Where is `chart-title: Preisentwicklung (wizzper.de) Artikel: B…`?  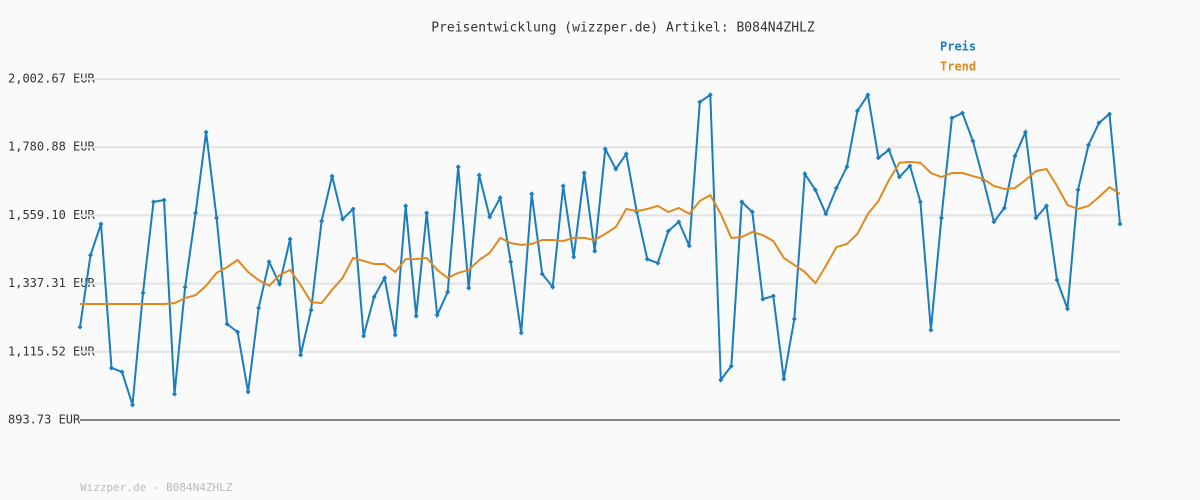
chart-title: Preisentwicklung (wizzper.de) Artikel: B… is located at coordinates (623, 28).